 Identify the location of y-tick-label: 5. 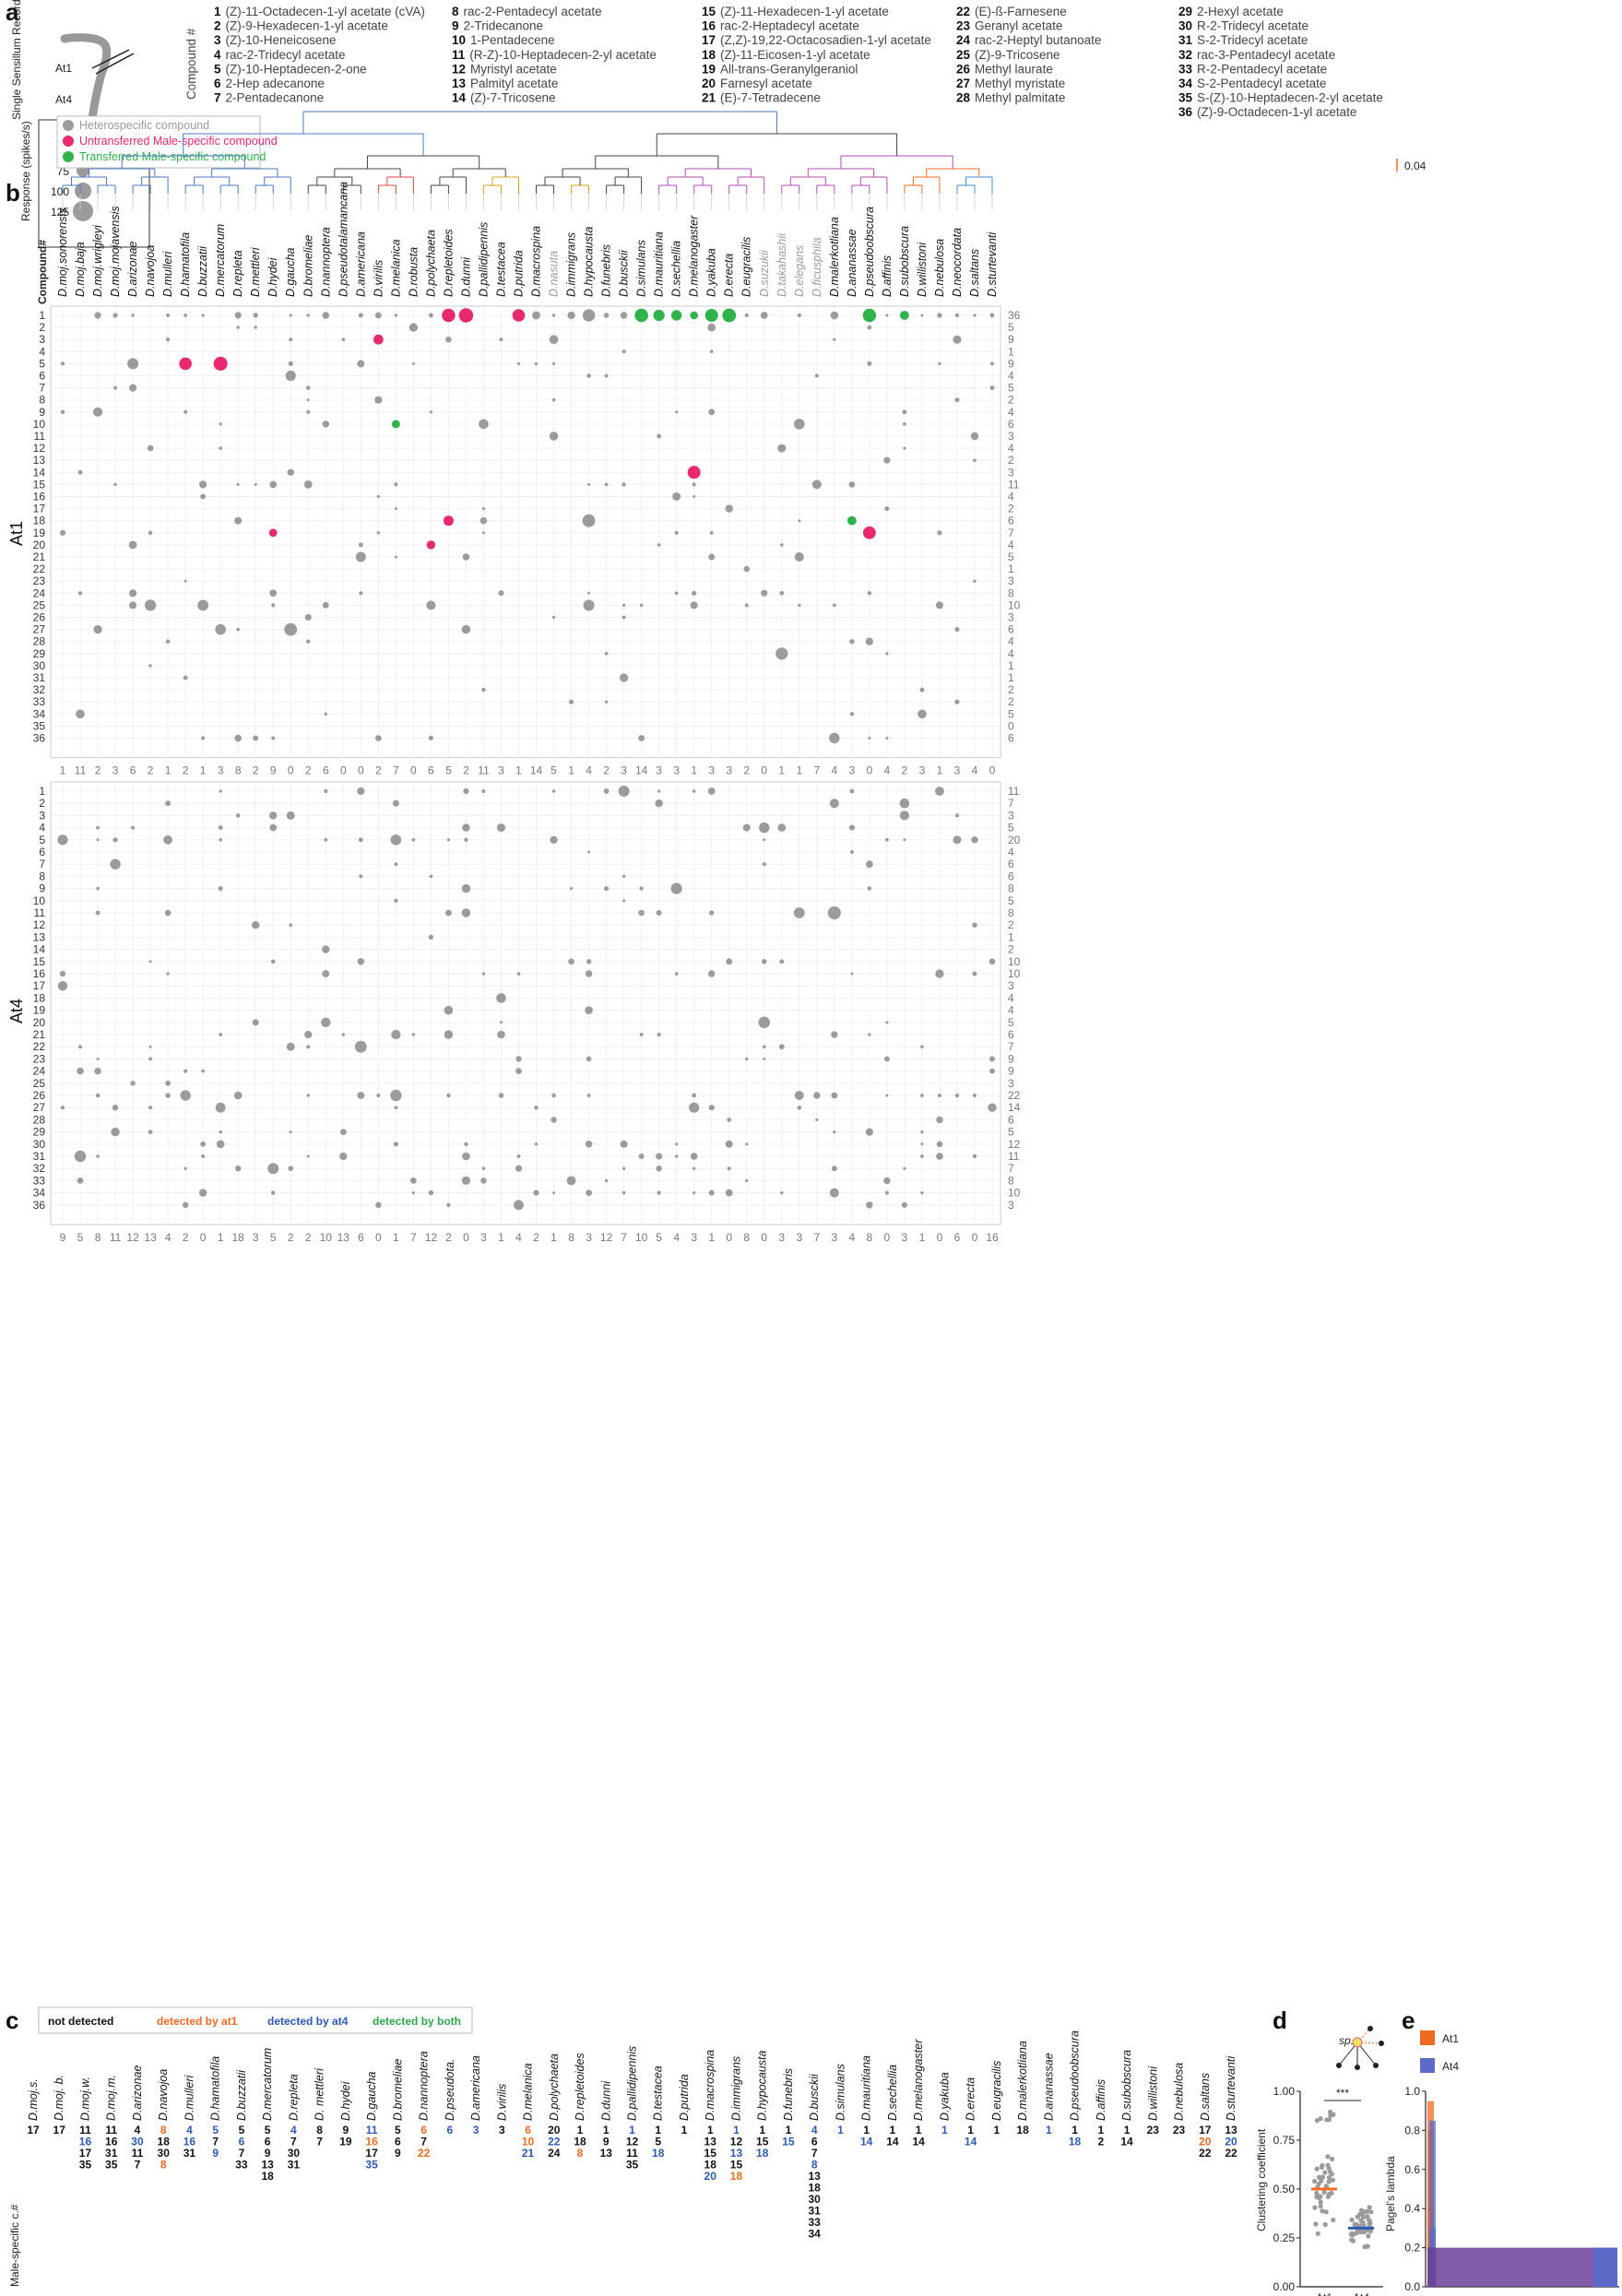
(42, 363).